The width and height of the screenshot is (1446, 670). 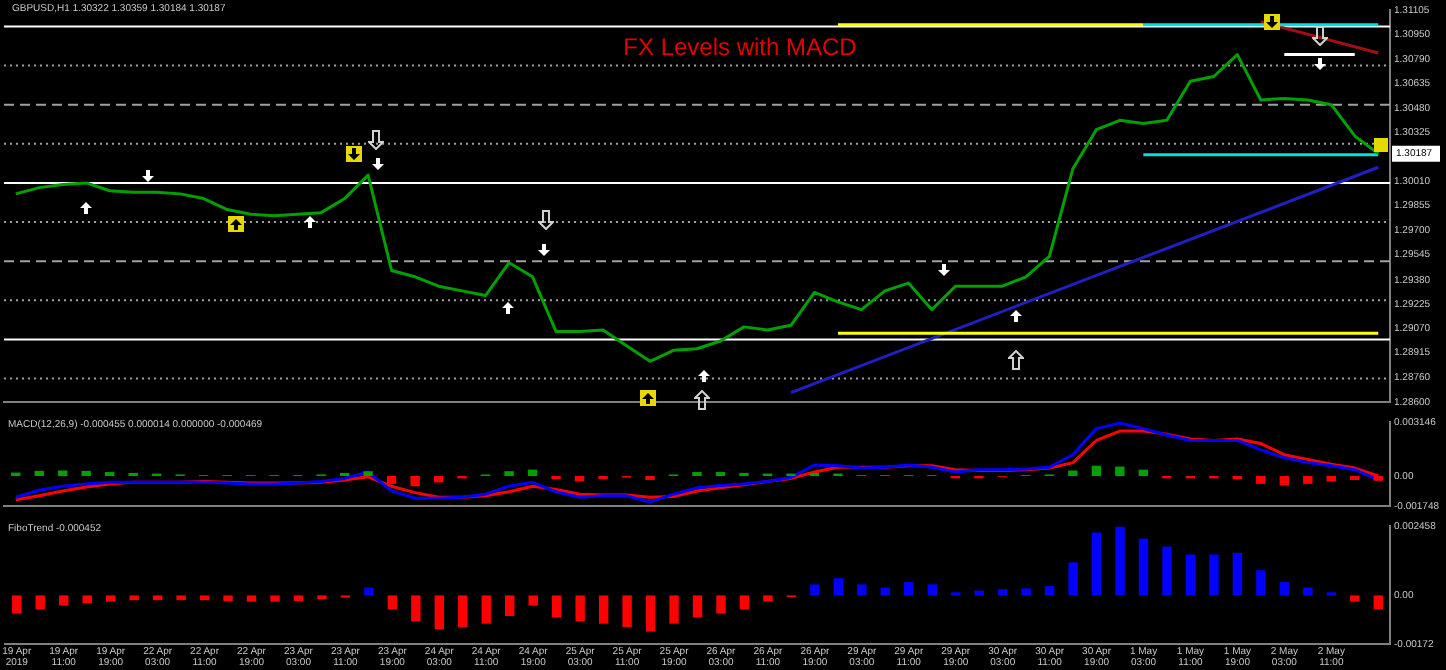 What do you see at coordinates (740, 46) in the screenshot?
I see `text: FX Levels with MACD` at bounding box center [740, 46].